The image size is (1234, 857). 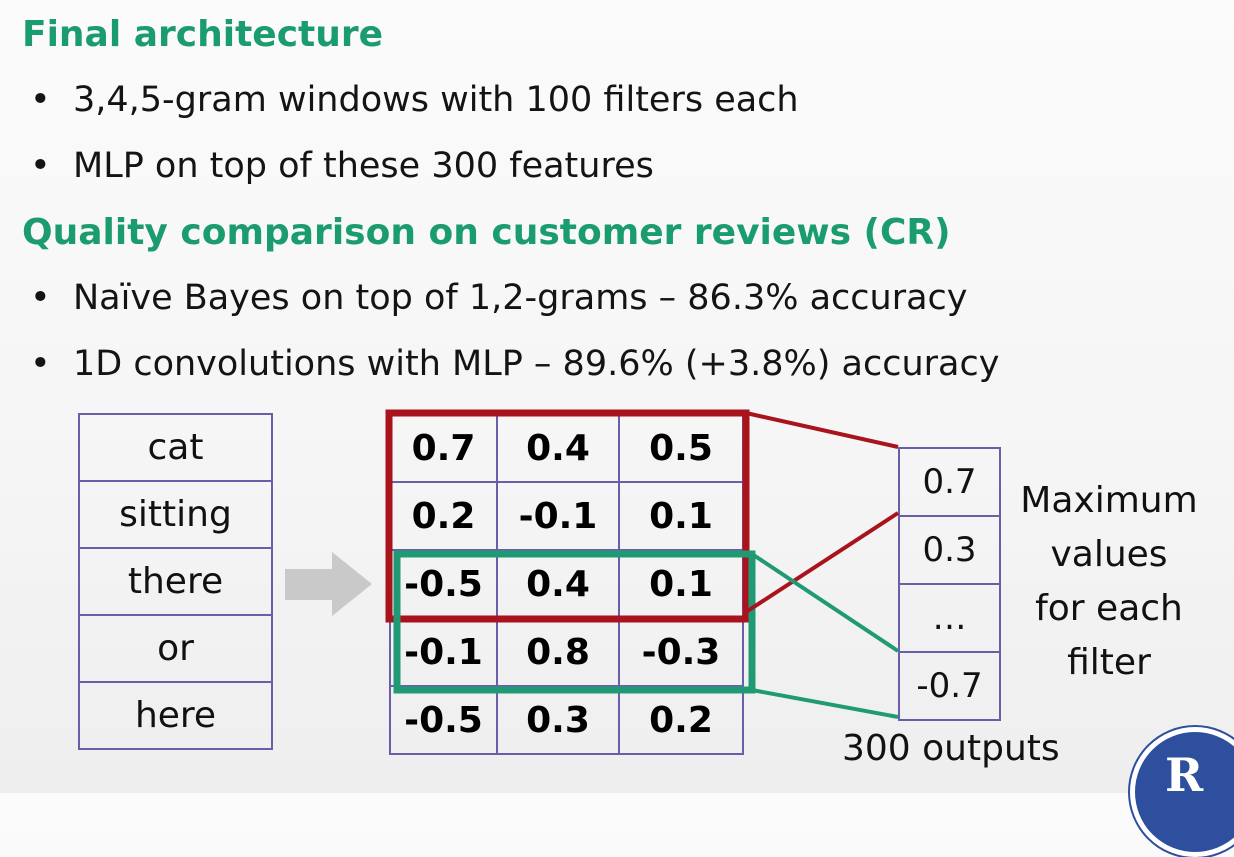 What do you see at coordinates (951, 748) in the screenshot?
I see `outputs-caption: 300 outputs` at bounding box center [951, 748].